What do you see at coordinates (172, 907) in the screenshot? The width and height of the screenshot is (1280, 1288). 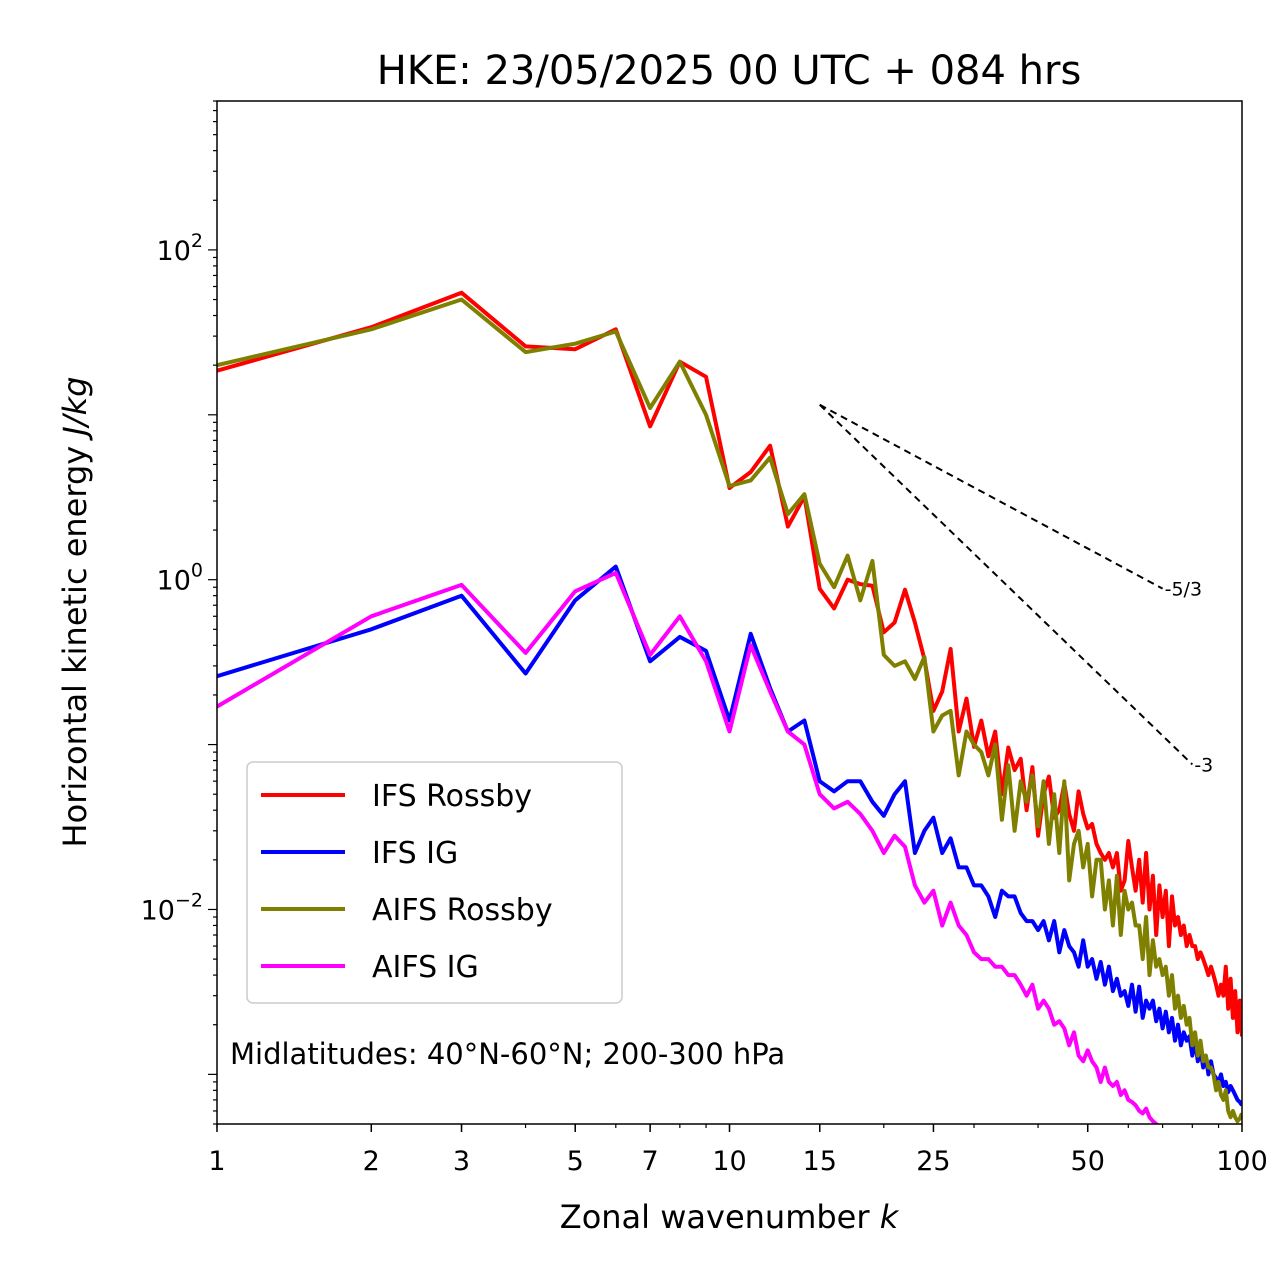 I see `y-tick-label: 10⁻²` at bounding box center [172, 907].